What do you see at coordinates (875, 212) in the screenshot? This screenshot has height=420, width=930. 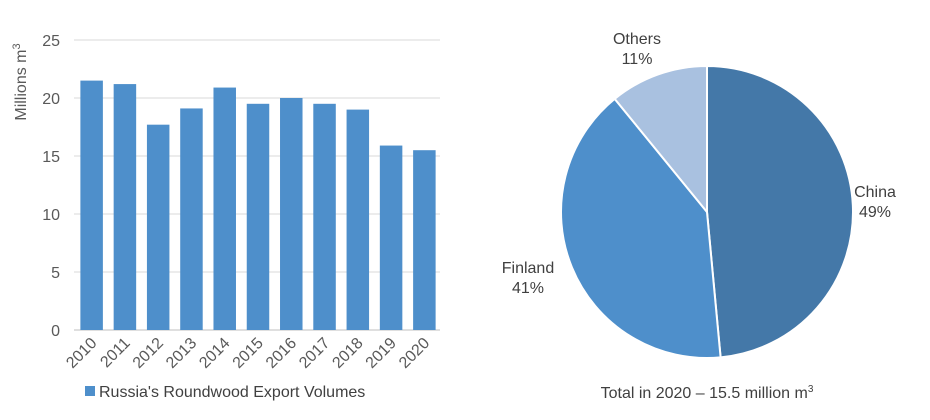 I see `pie-percent-label: 49%` at bounding box center [875, 212].